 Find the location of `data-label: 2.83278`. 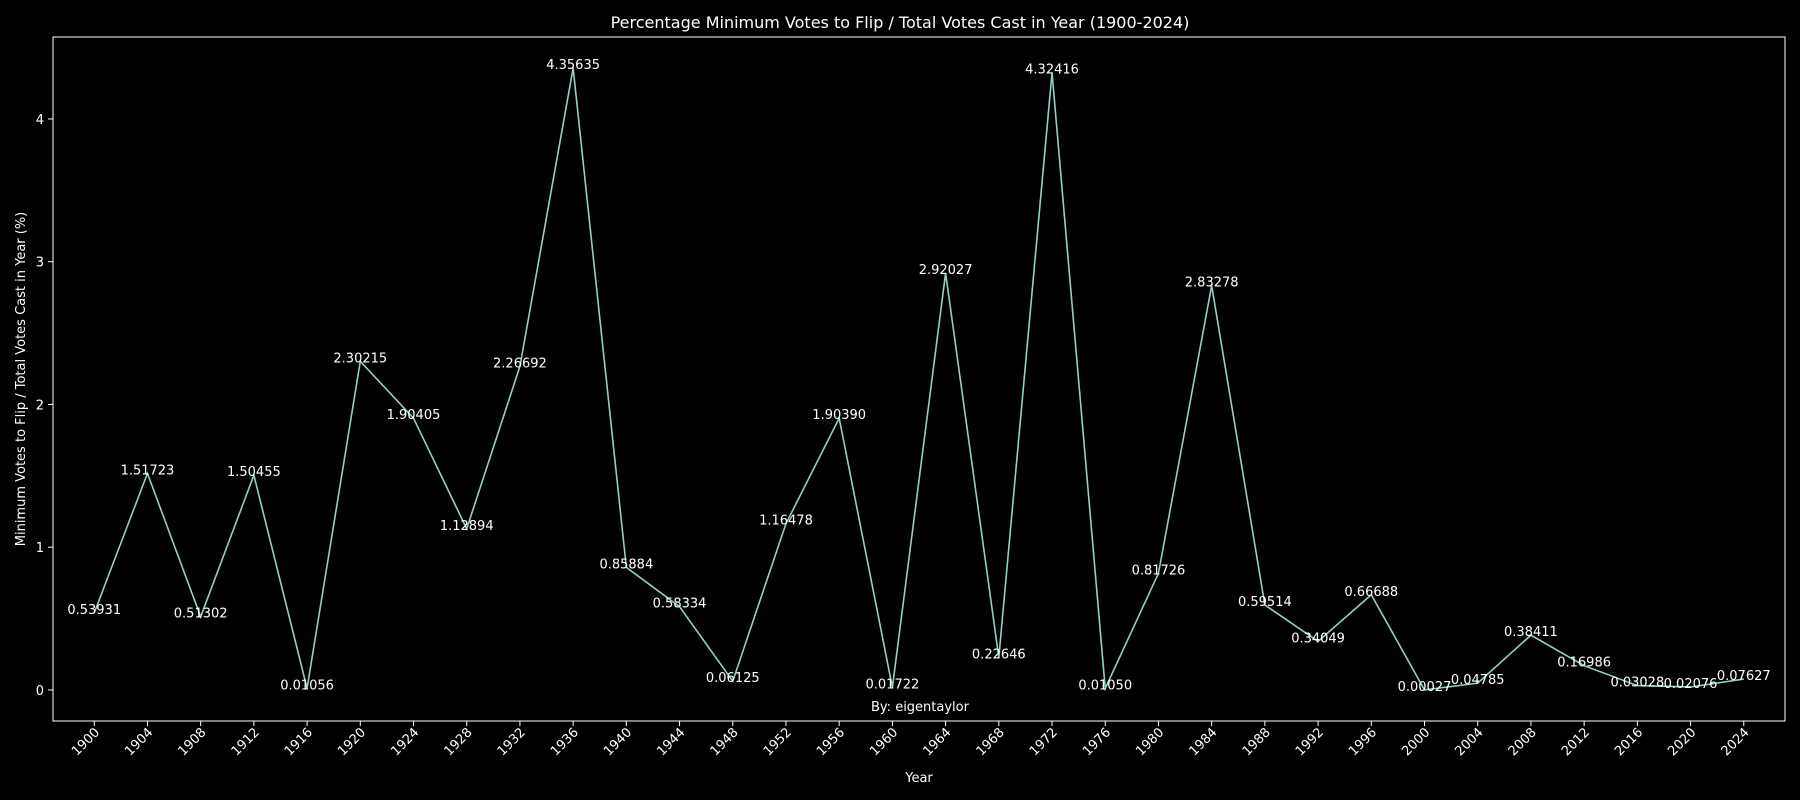

data-label: 2.83278 is located at coordinates (1212, 283).